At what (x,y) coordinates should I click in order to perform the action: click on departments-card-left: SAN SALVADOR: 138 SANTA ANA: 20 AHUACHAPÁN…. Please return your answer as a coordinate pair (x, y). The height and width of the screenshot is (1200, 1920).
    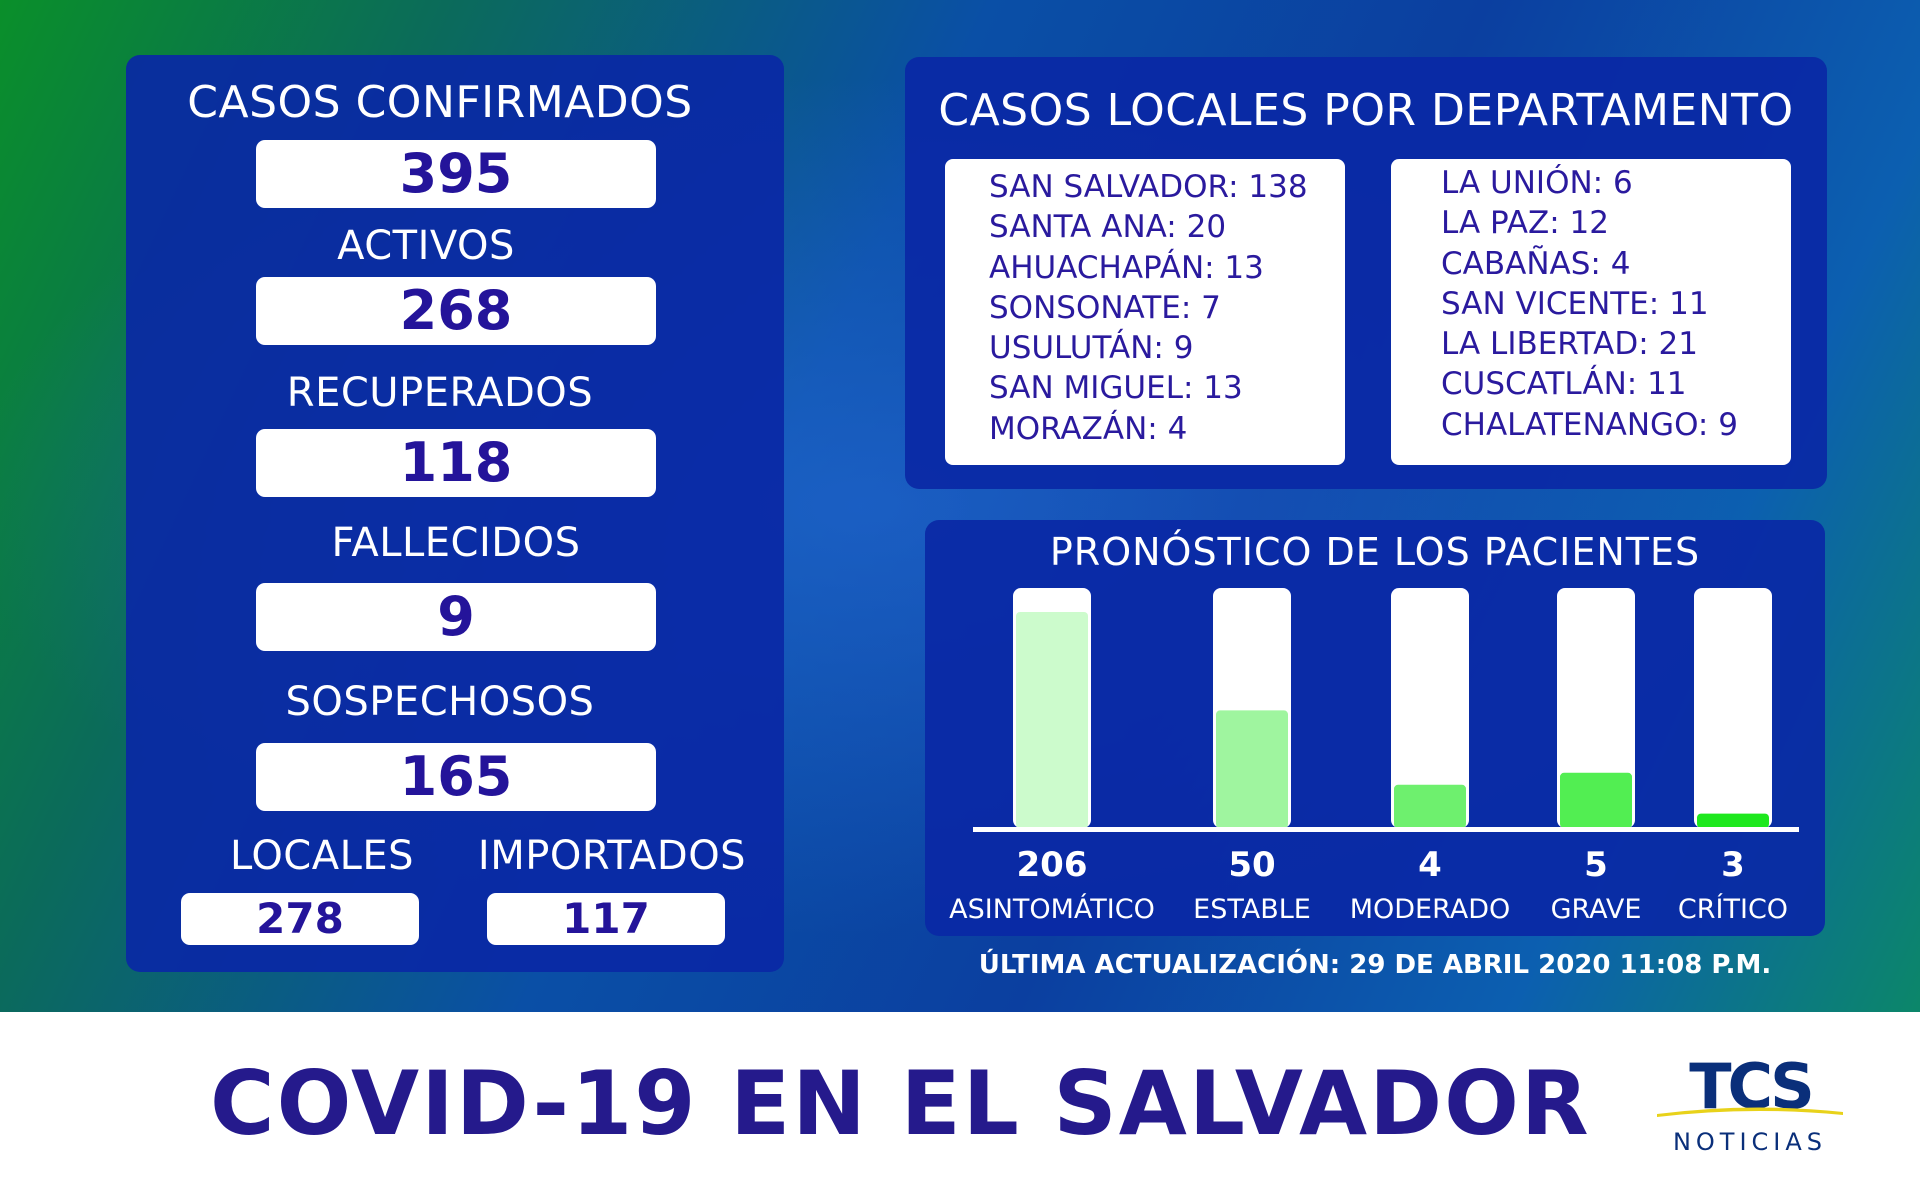
    Looking at the image, I should click on (1145, 312).